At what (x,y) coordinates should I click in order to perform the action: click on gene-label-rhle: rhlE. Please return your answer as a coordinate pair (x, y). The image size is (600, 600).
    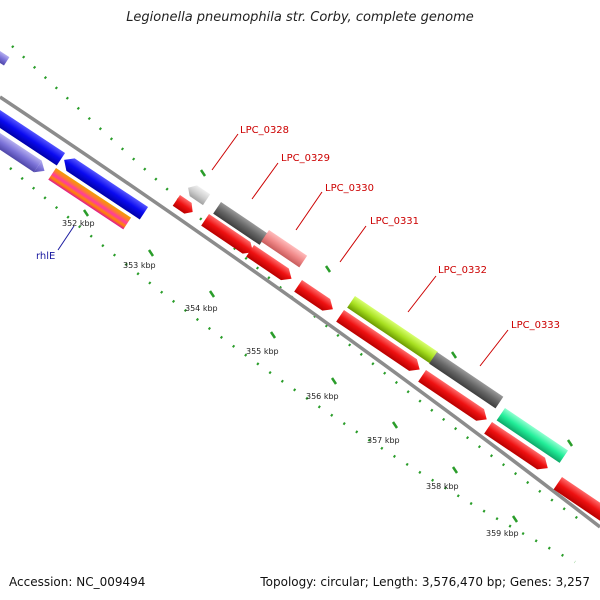
    Looking at the image, I should click on (45, 256).